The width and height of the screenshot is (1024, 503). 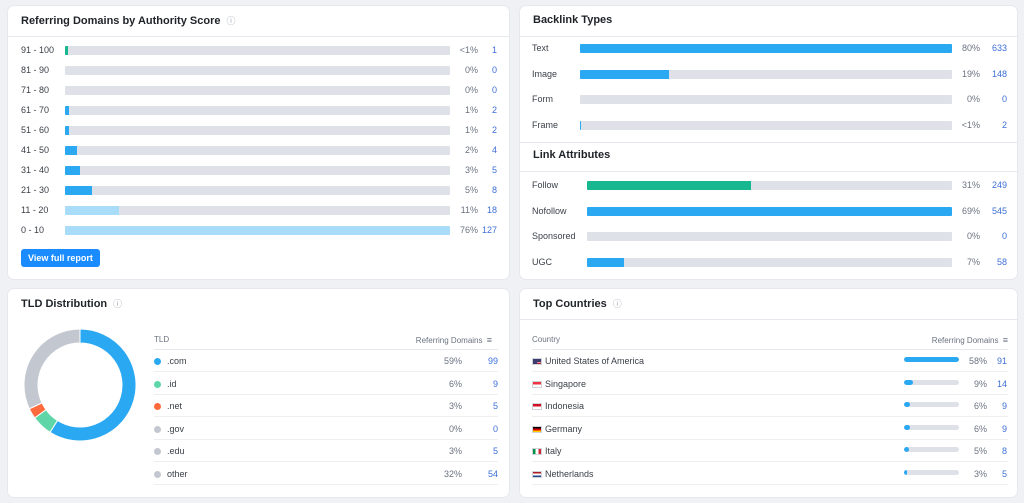 I want to click on country-name: Singapore, so click(x=566, y=383).